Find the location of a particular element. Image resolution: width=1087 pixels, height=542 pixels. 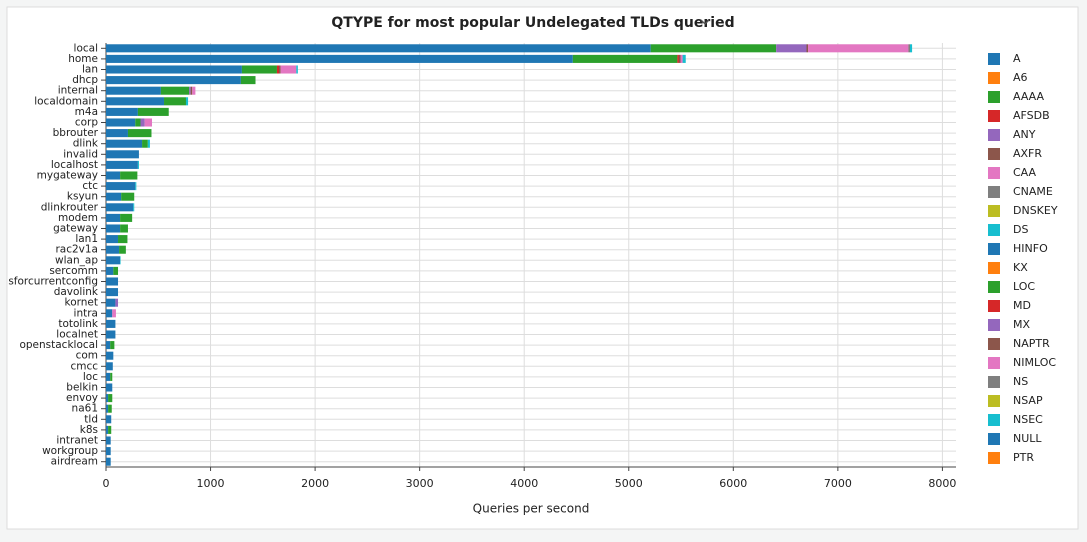

x-axis-label: Queries per second is located at coordinates (531, 509).